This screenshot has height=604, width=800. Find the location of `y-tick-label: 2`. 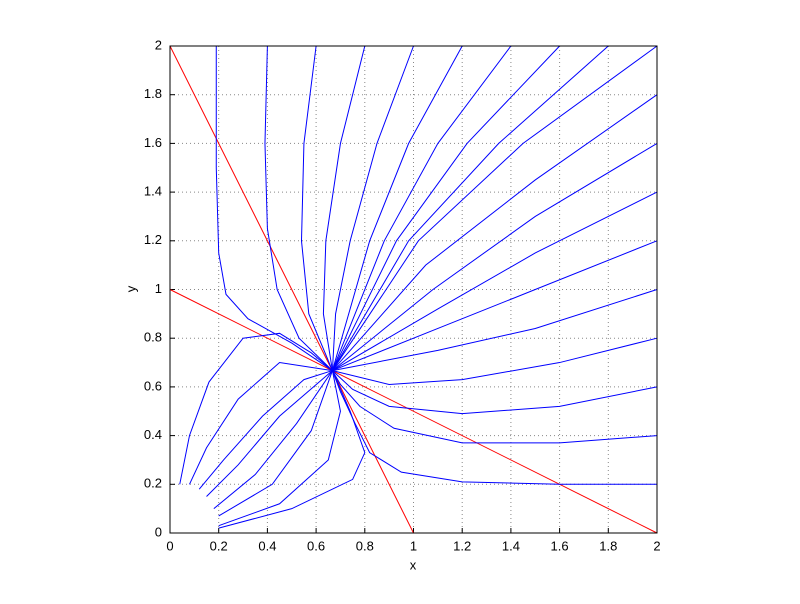

y-tick-label: 2 is located at coordinates (158, 44).